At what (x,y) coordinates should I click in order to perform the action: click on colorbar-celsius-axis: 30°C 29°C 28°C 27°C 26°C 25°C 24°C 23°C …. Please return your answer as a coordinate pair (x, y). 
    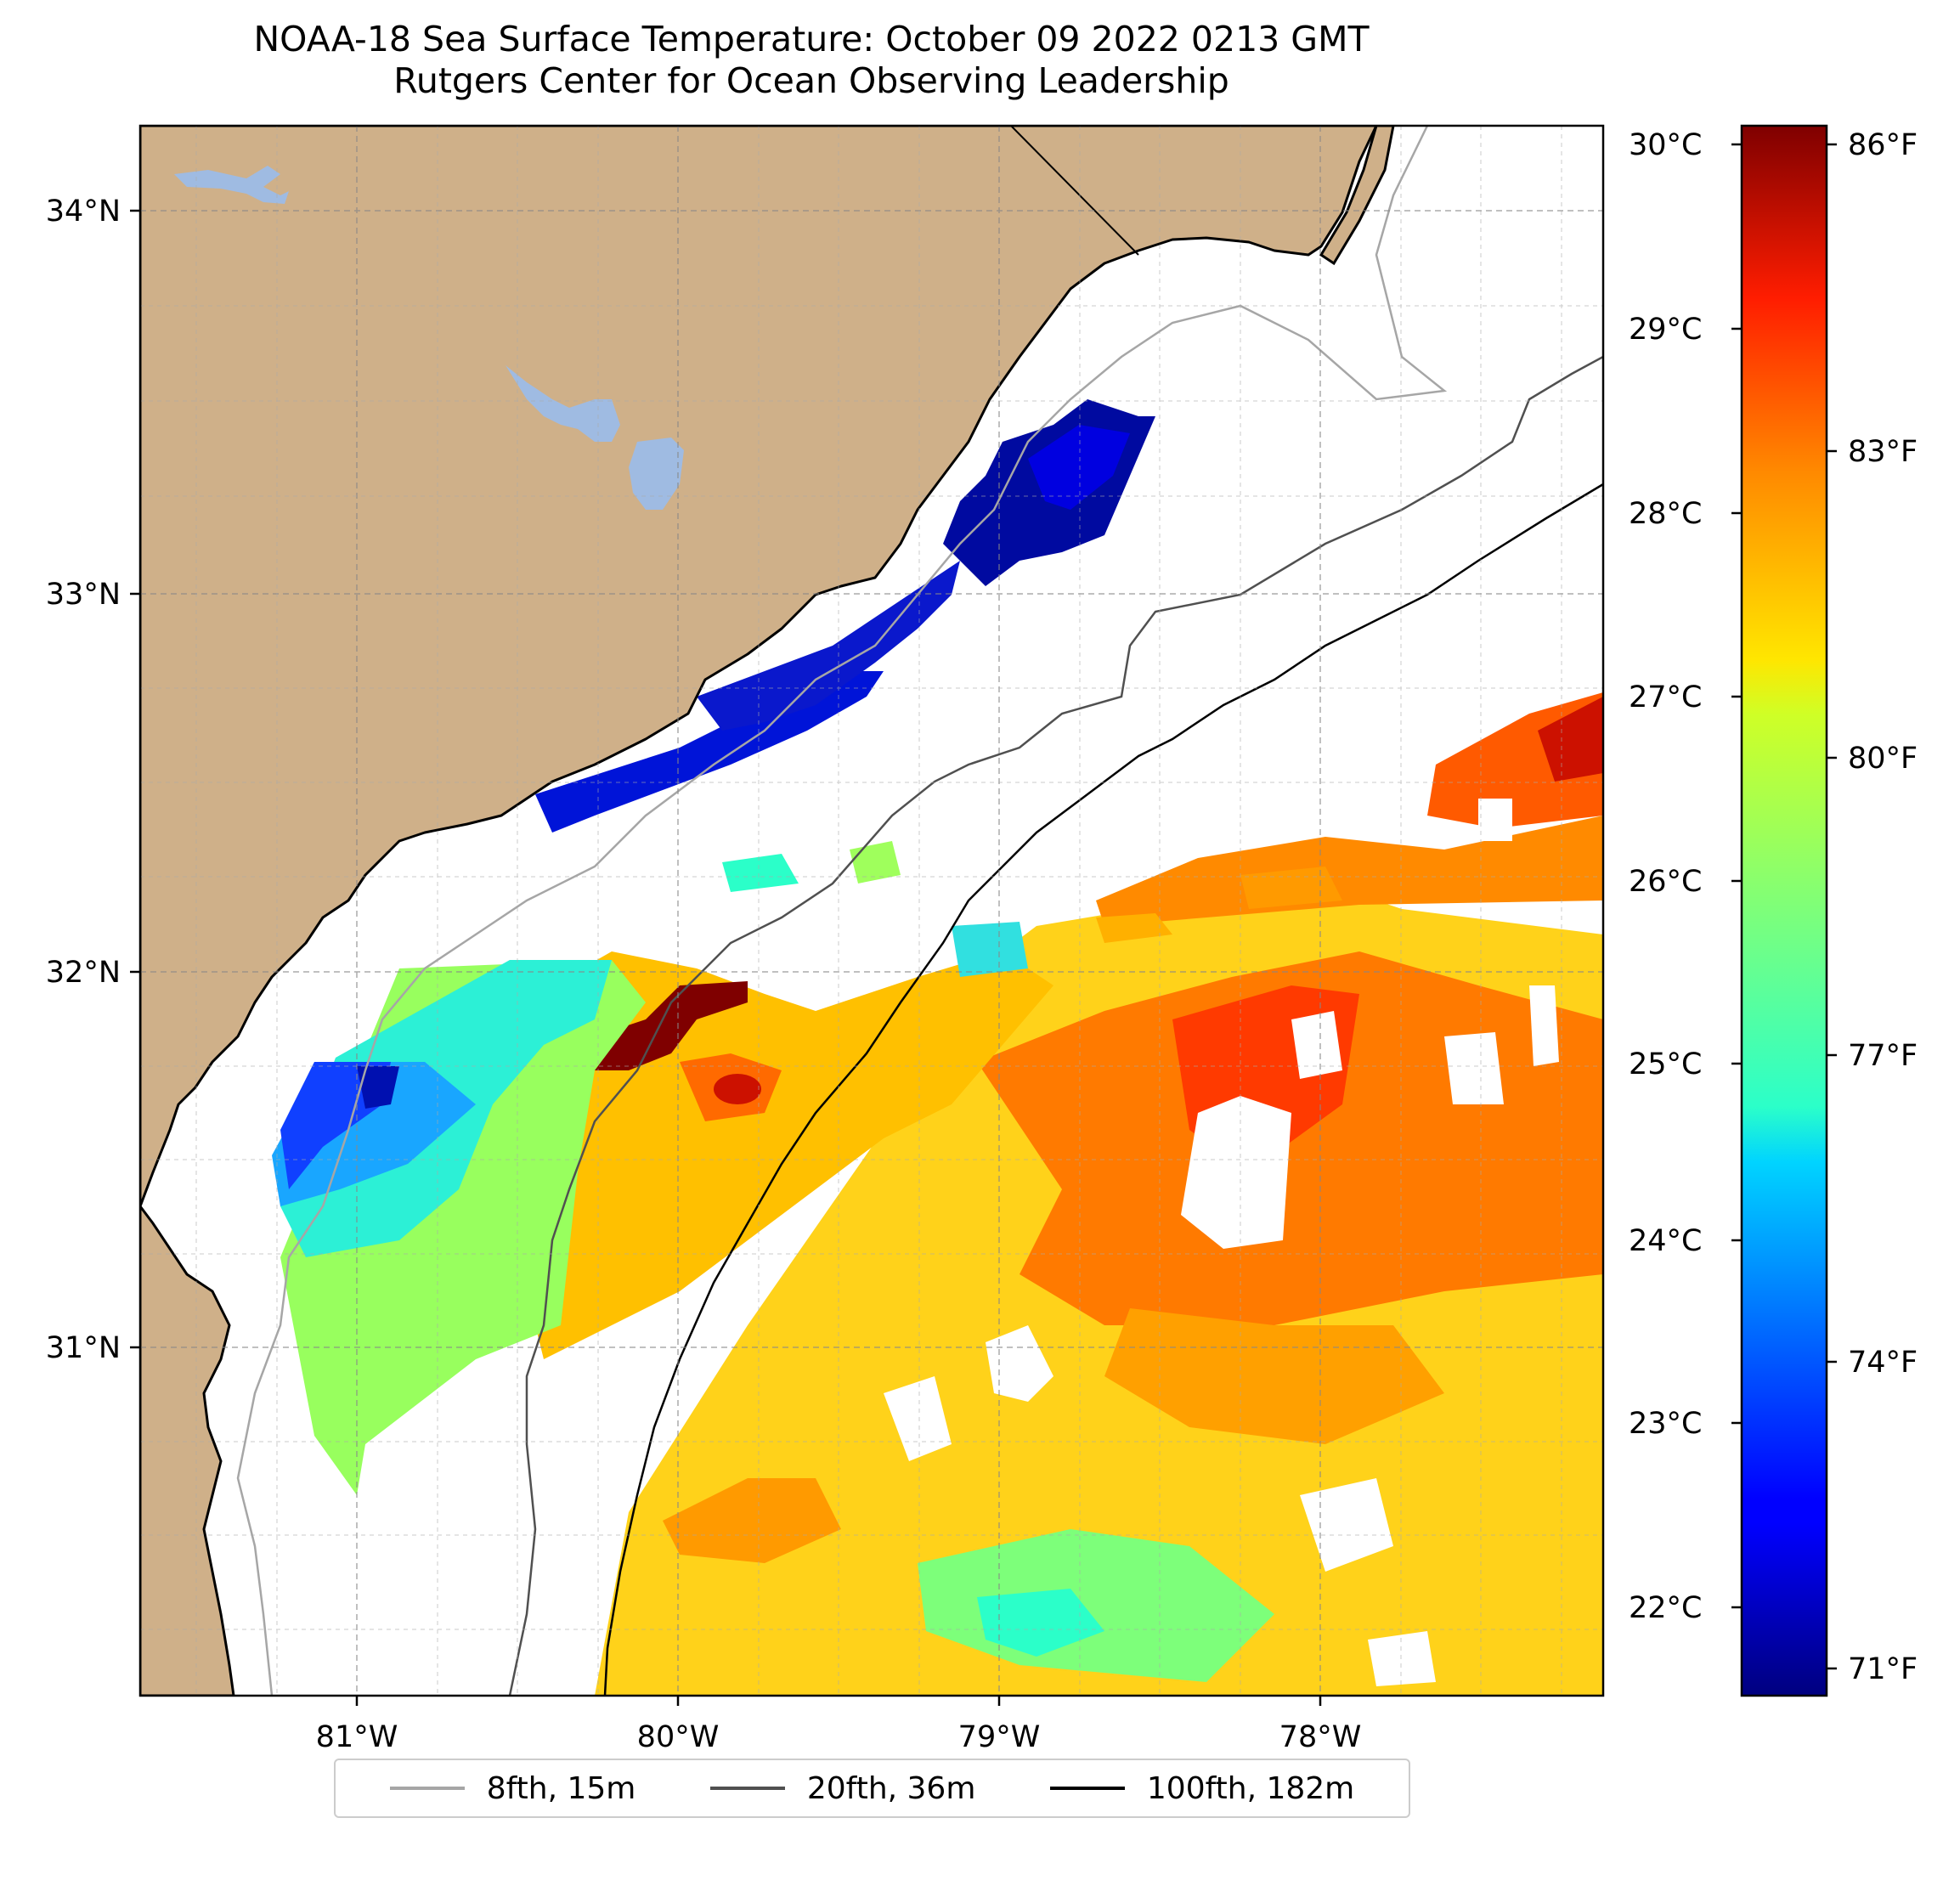
    Looking at the image, I should click on (1685, 877).